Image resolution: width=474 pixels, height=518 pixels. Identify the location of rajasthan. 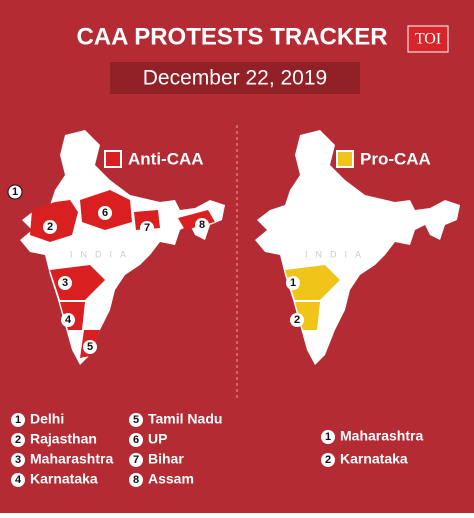
(54, 221).